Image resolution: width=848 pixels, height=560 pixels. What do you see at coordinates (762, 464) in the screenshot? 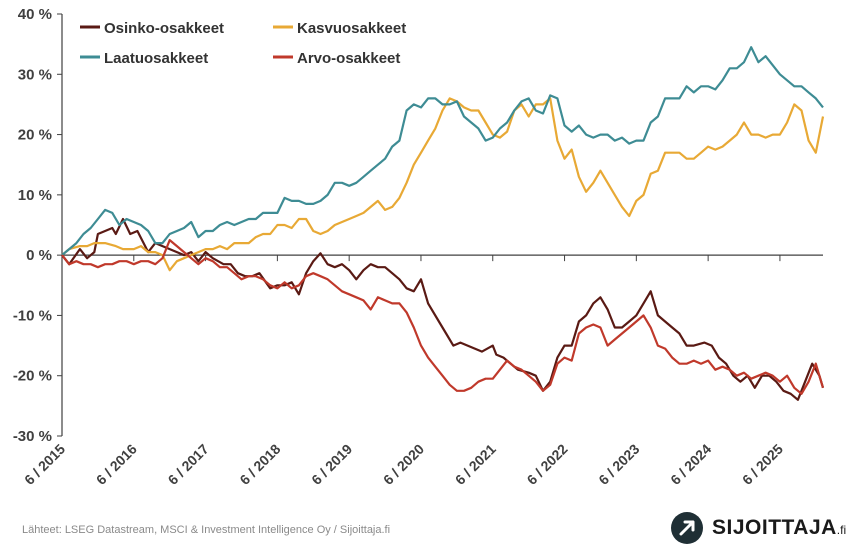
I see `x-tick-label: 6 / 2025` at bounding box center [762, 464].